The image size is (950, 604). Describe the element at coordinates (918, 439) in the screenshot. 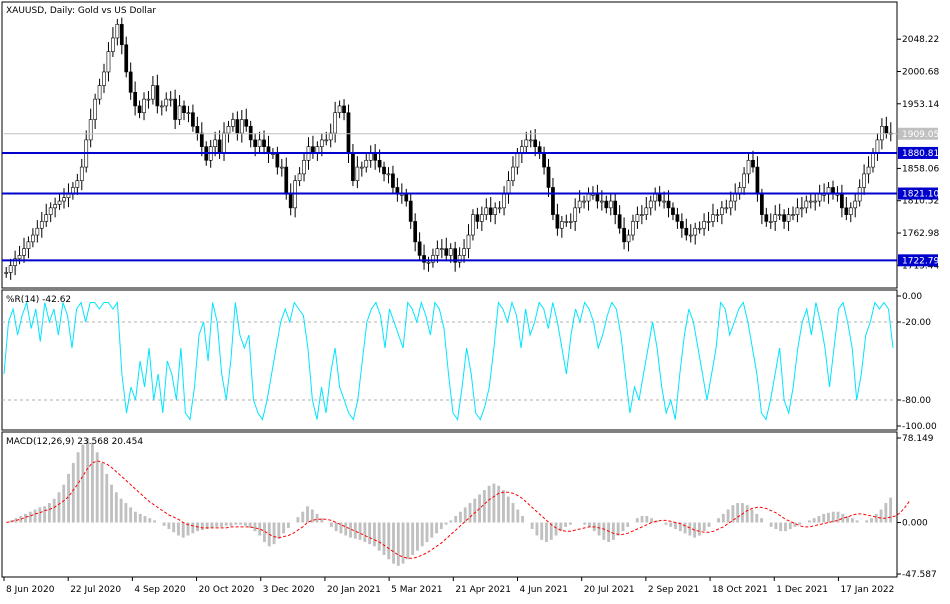

I see `macd-tick-label: 78.149` at that location.